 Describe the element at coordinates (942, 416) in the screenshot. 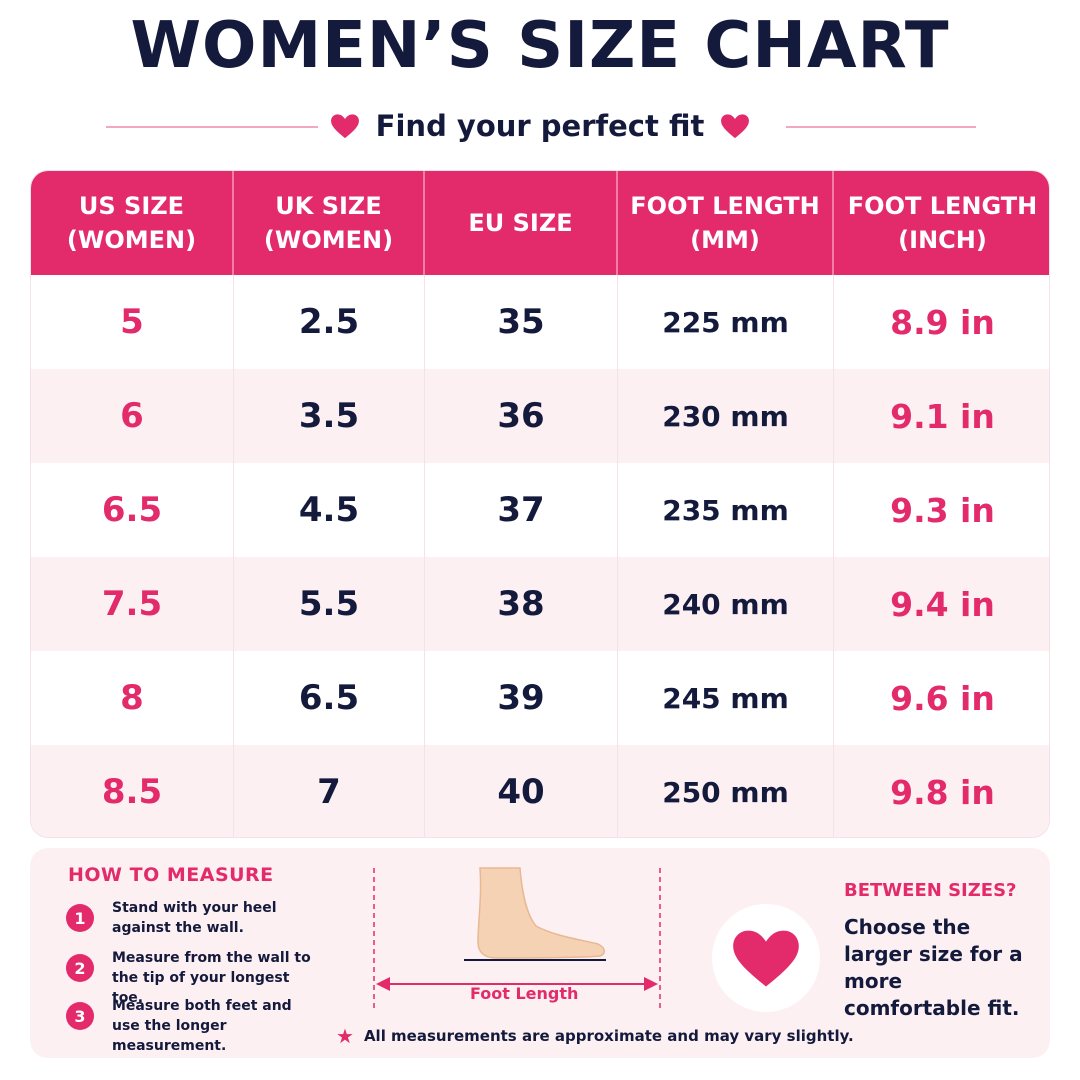

I see `foot-length-inch-cell: 9.1 in` at that location.